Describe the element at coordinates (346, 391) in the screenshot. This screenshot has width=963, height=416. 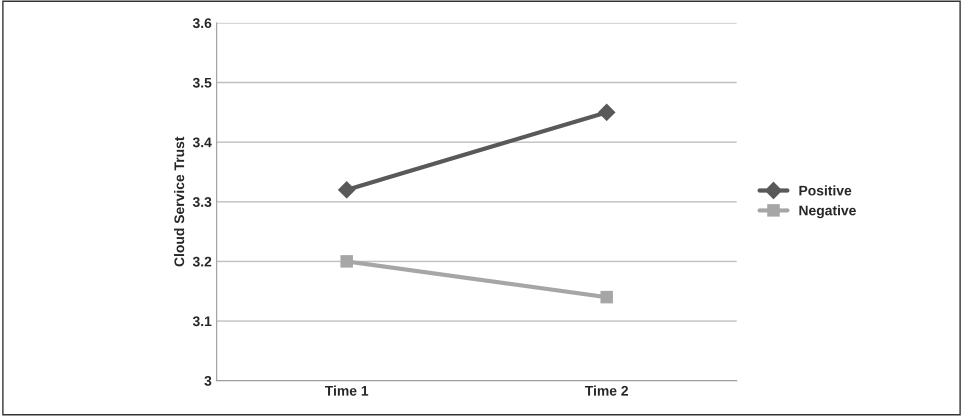
I see `x-tick-label: Time 1` at that location.